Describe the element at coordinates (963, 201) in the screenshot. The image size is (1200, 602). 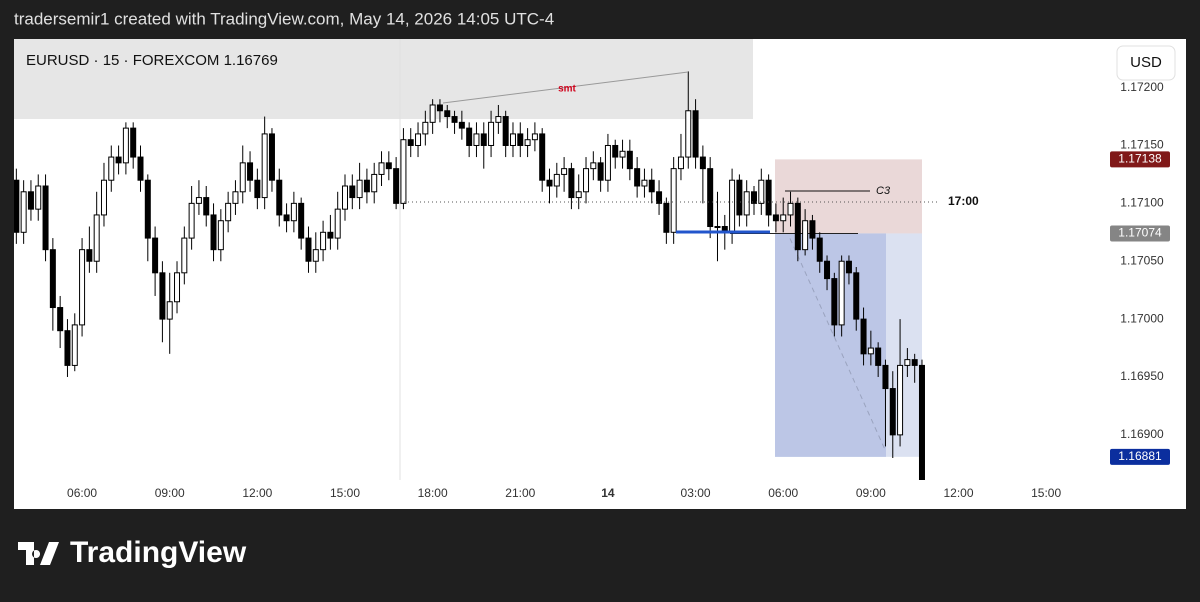
I see `session-label: 17:00` at that location.